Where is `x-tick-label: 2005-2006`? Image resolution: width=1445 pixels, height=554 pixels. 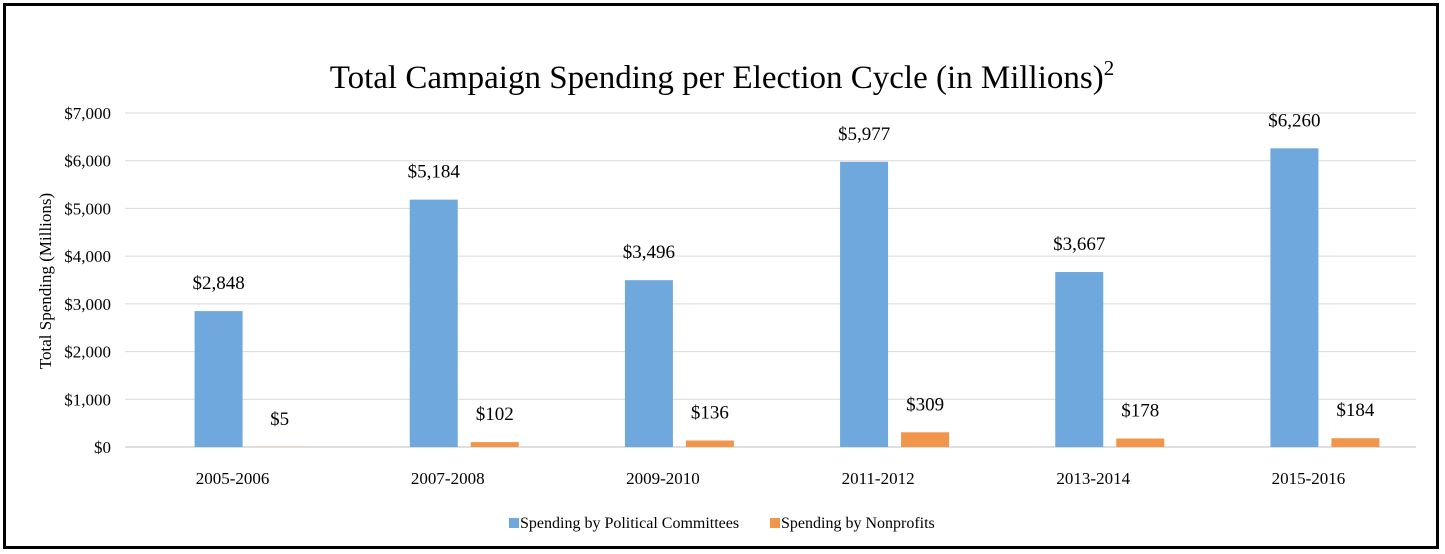 x-tick-label: 2005-2006 is located at coordinates (233, 478).